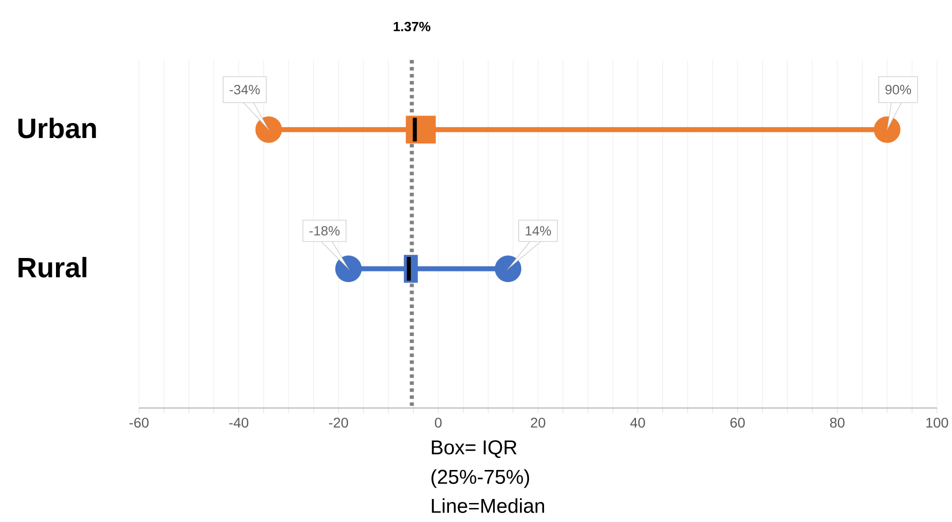 The image size is (952, 522). What do you see at coordinates (325, 231) in the screenshot?
I see `annotation: -18%` at bounding box center [325, 231].